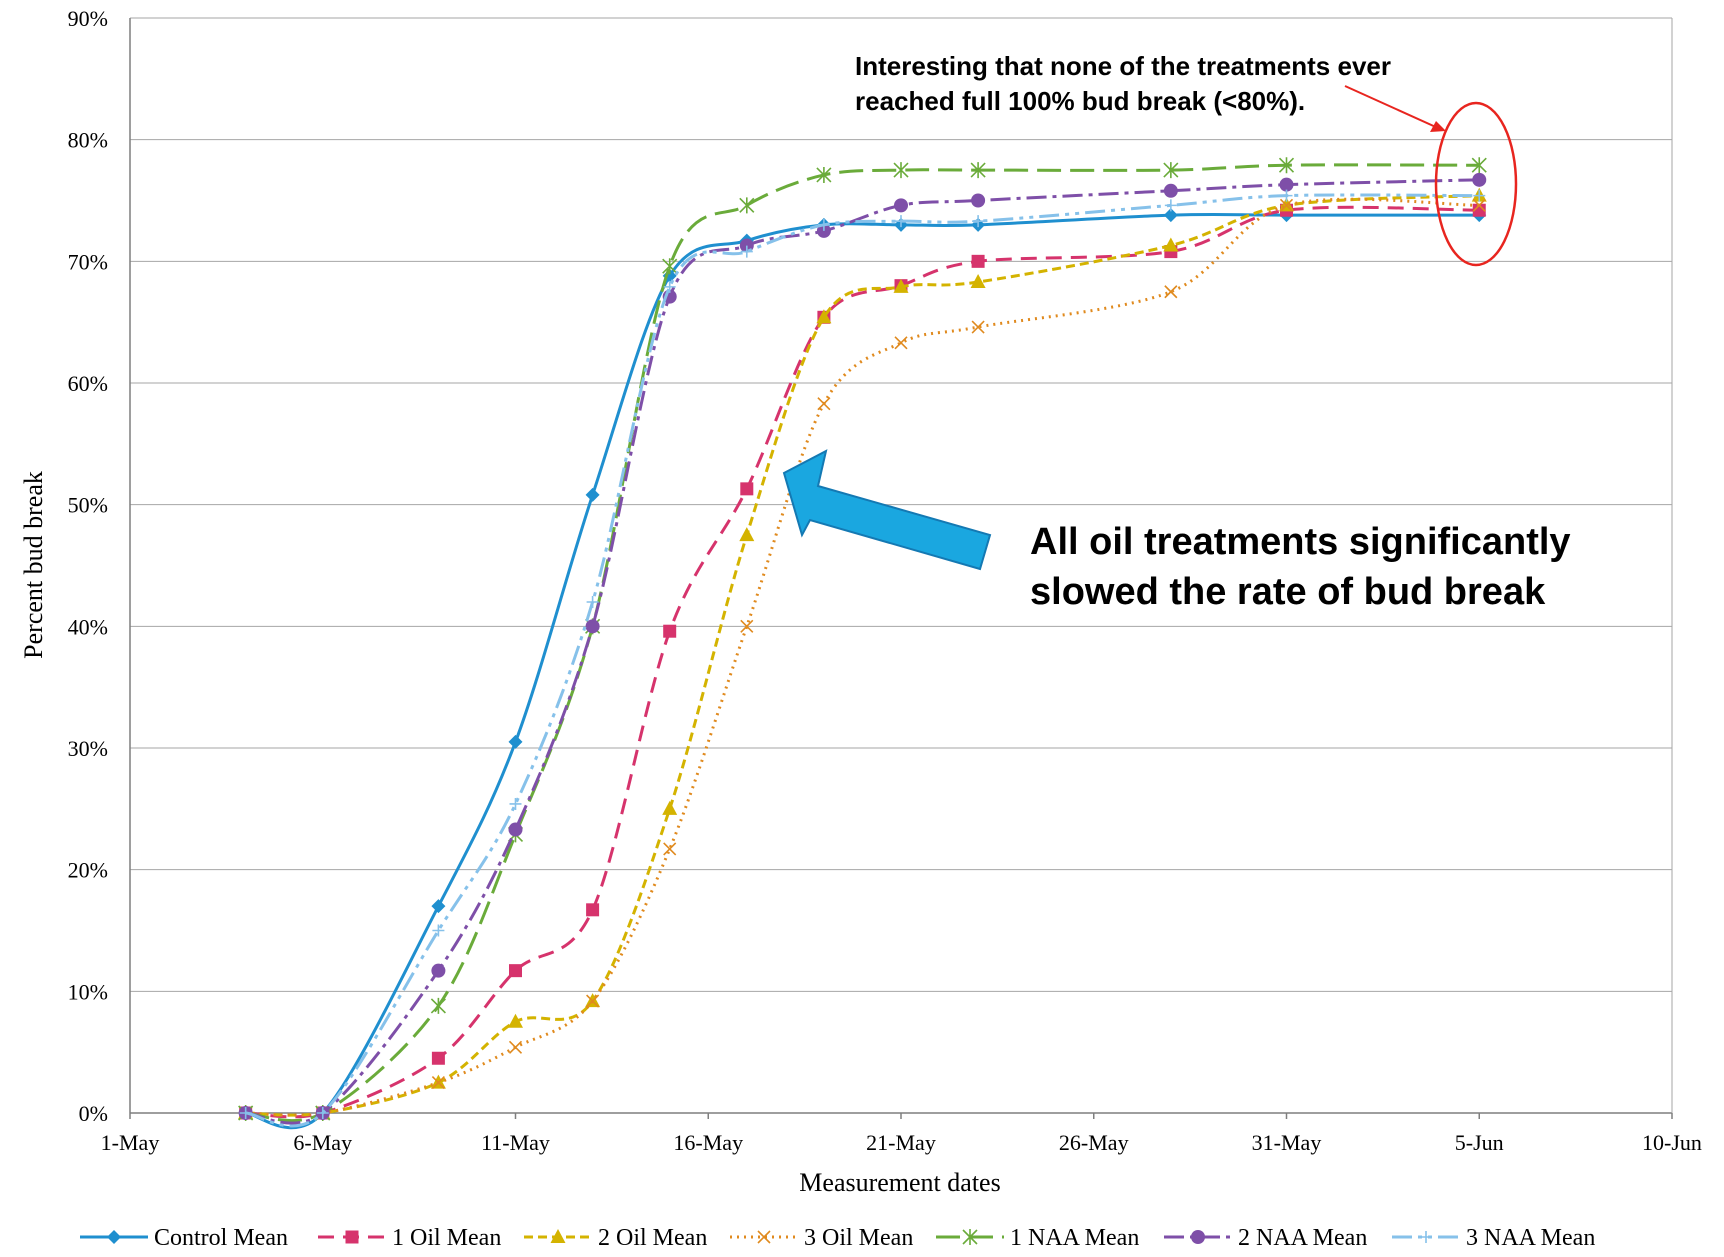 The height and width of the screenshot is (1257, 1724). I want to click on legend-item: 3 NAA Mean, so click(1493, 1238).